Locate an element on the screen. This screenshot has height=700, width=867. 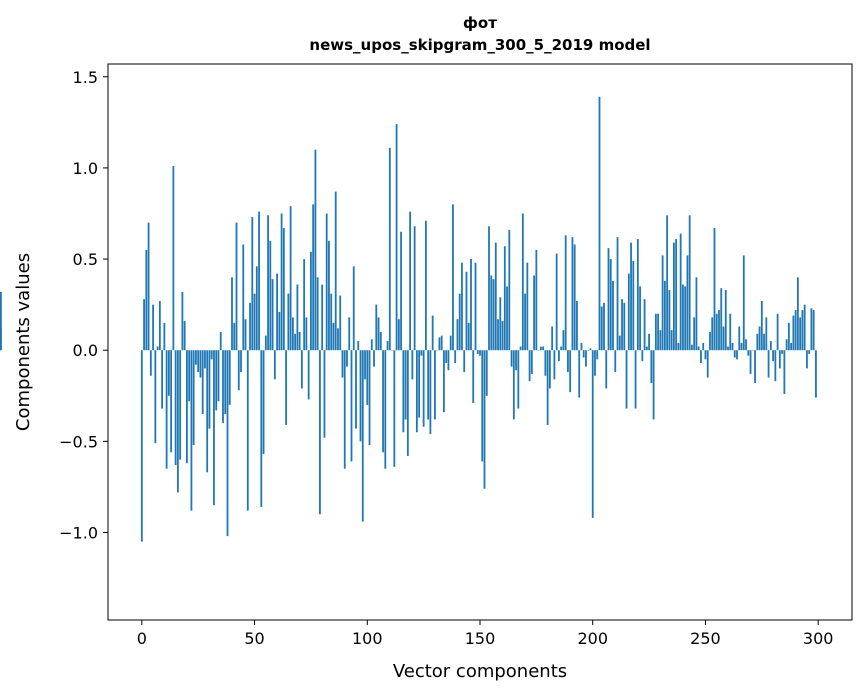
x-tick-label: 200 is located at coordinates (592, 638).